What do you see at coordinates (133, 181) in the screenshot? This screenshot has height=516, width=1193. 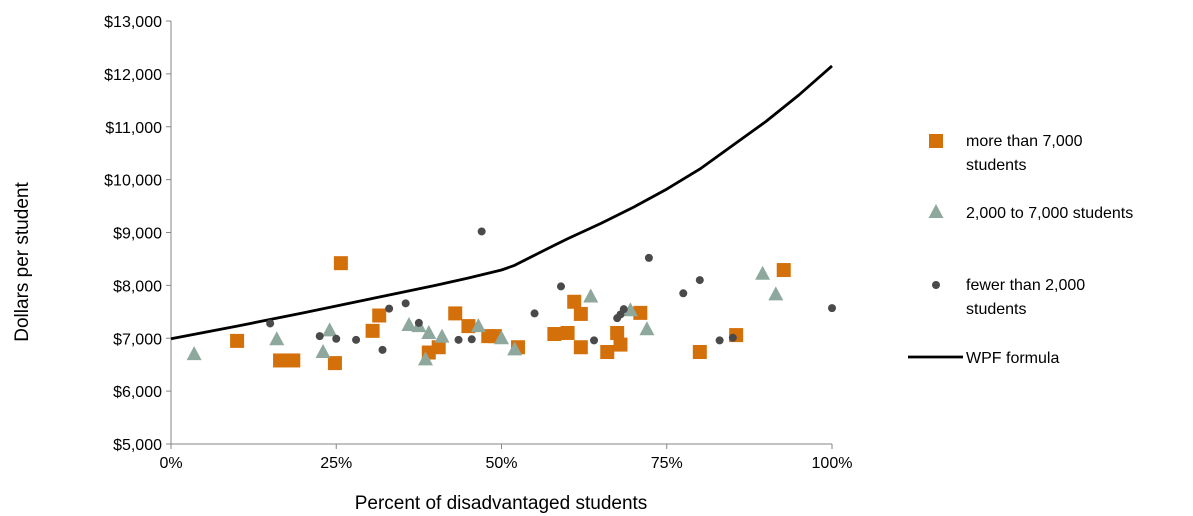 I see `y-tick-label: $10,000` at bounding box center [133, 181].